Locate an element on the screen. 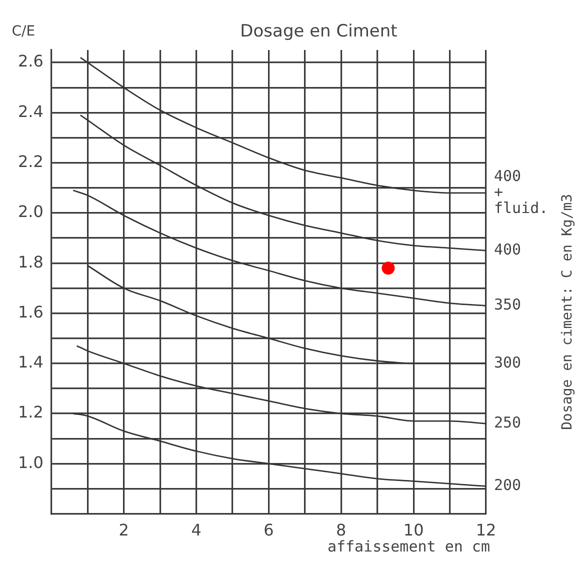  series-label: 200 is located at coordinates (508, 485).